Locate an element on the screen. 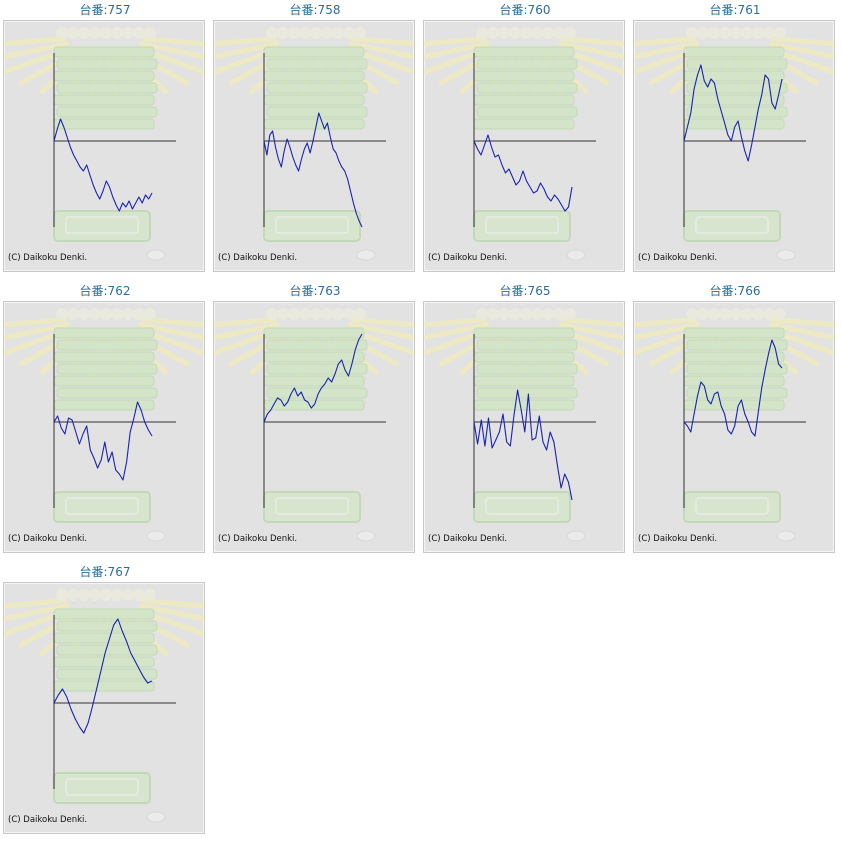 The image size is (841, 841). chart-panel: 台番:765 (C) Daikoku Denki. is located at coordinates (525, 418).